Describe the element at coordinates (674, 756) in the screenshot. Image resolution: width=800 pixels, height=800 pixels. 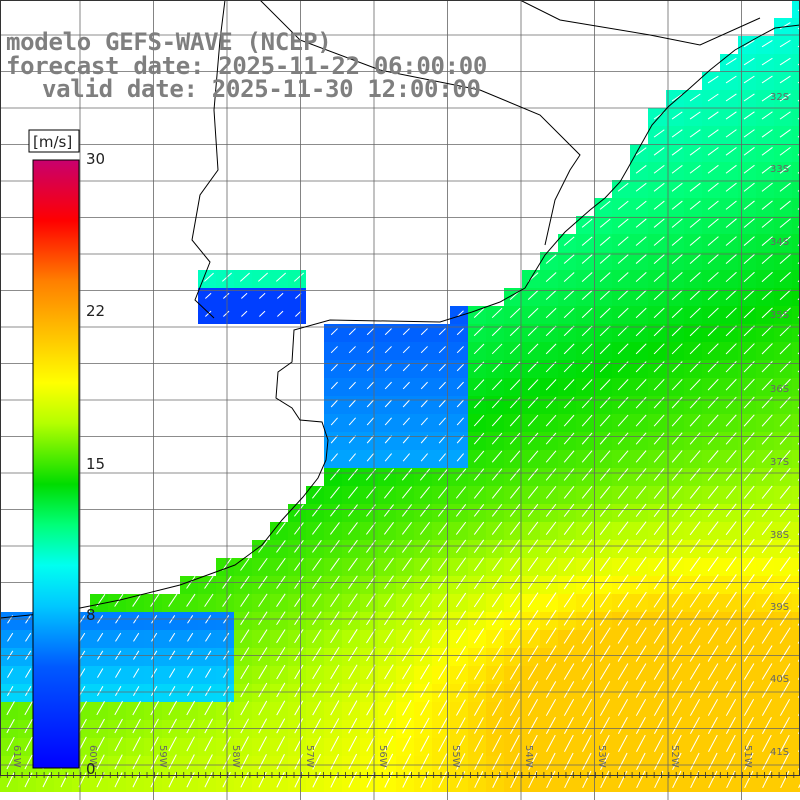
I see `lon-label: 52W` at that location.